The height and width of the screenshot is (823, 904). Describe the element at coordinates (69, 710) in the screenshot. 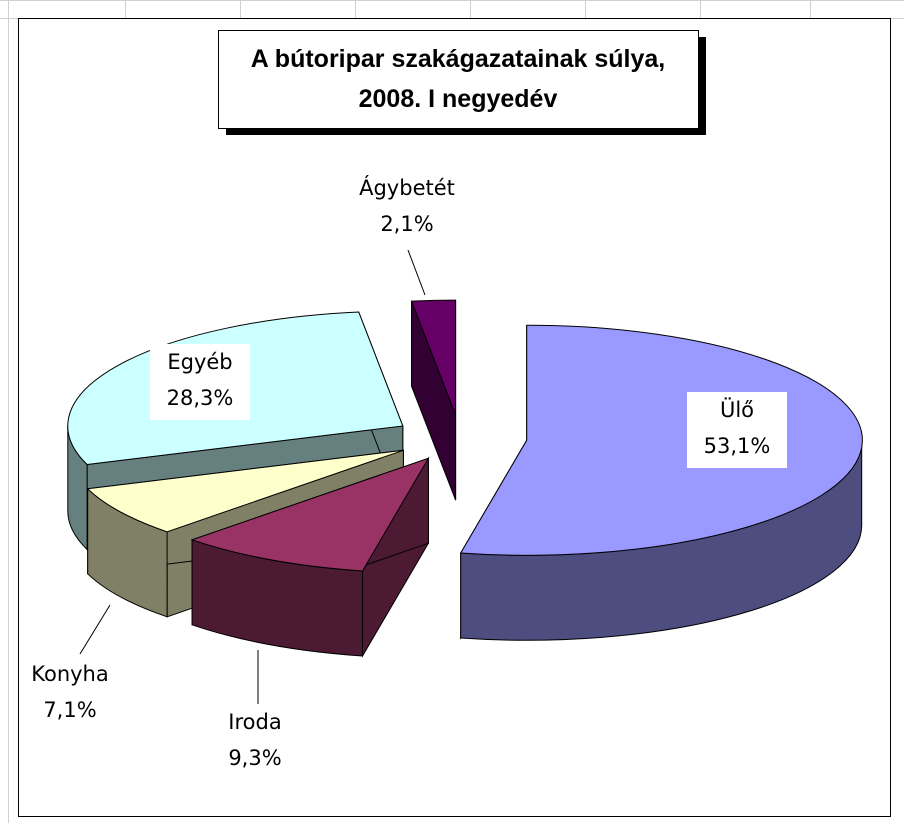

I see `value-label: 7,1%` at that location.